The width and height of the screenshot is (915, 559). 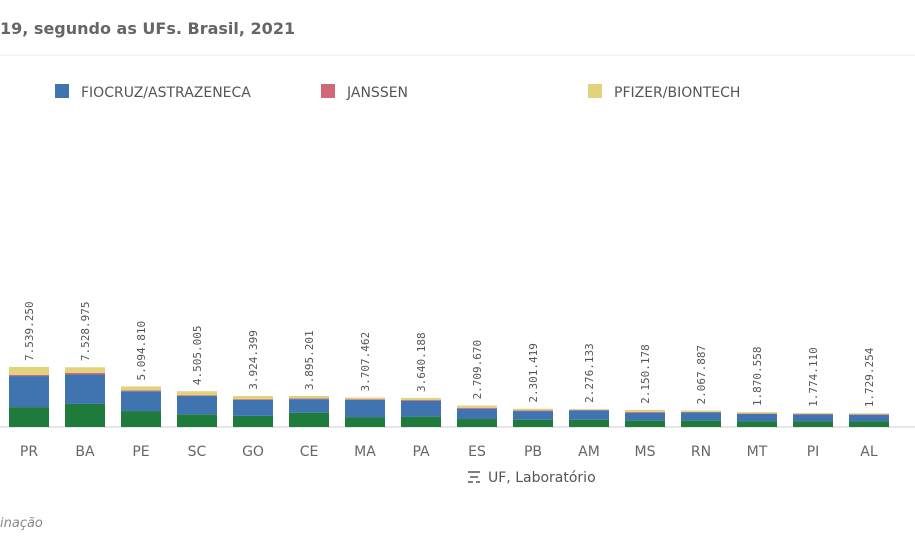 What do you see at coordinates (85, 331) in the screenshot?
I see `total-label: 7.528.975` at bounding box center [85, 331].